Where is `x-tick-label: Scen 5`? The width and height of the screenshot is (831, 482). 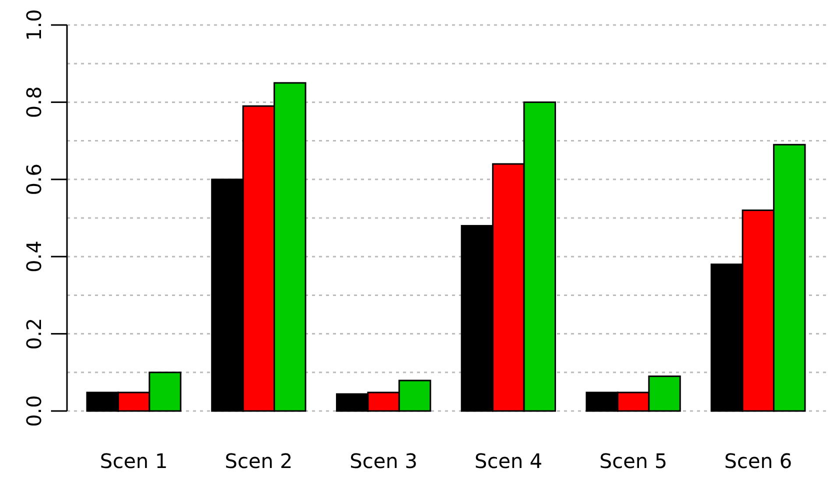 x-tick-label: Scen 5 is located at coordinates (633, 461).